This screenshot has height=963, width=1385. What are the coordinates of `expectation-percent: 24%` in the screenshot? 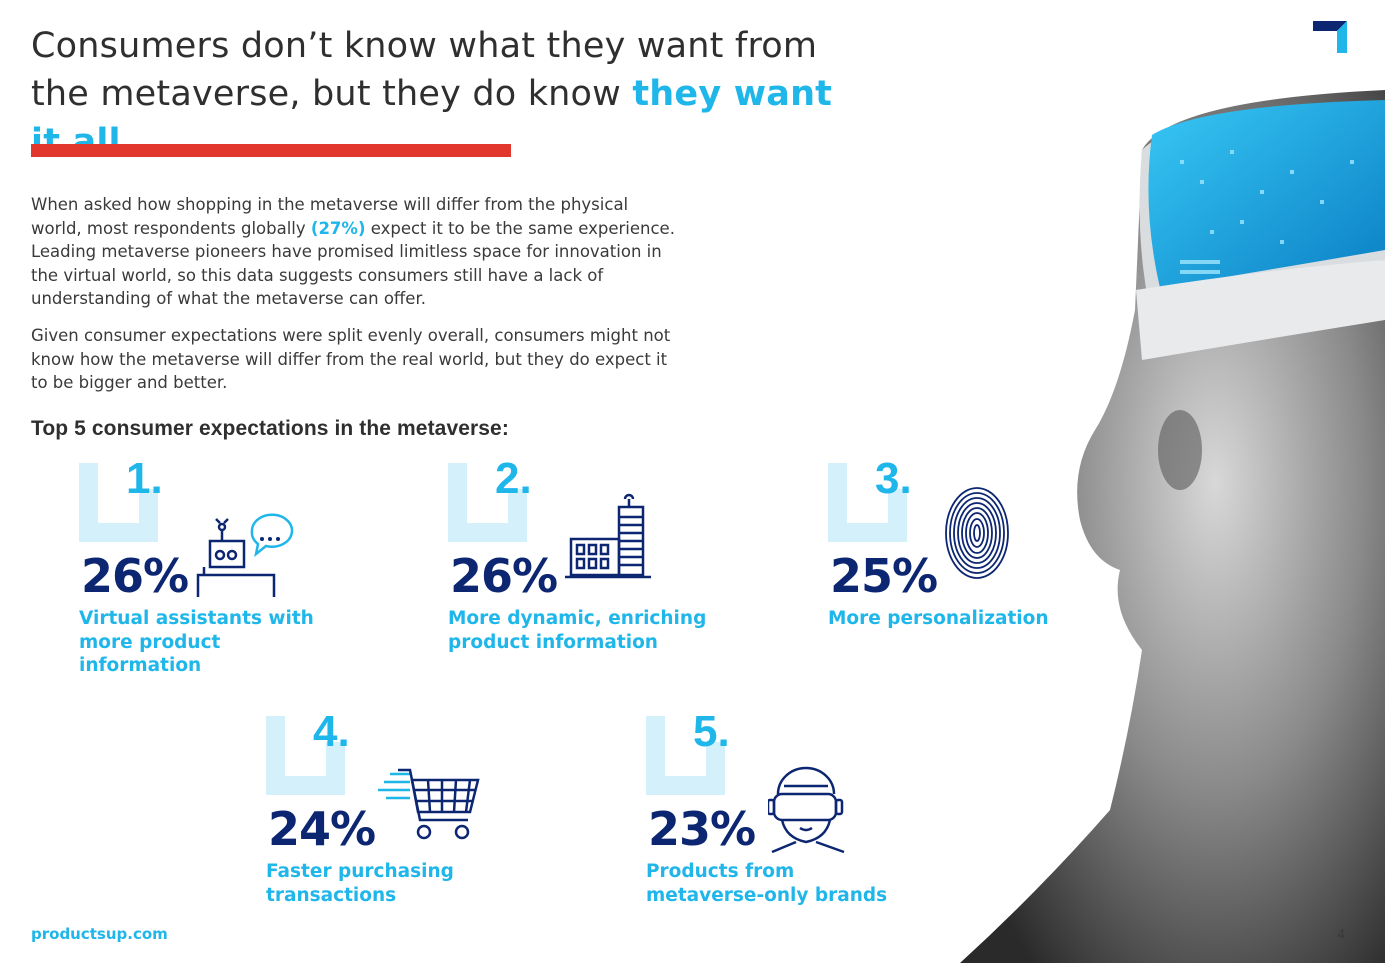 It's located at (322, 829).